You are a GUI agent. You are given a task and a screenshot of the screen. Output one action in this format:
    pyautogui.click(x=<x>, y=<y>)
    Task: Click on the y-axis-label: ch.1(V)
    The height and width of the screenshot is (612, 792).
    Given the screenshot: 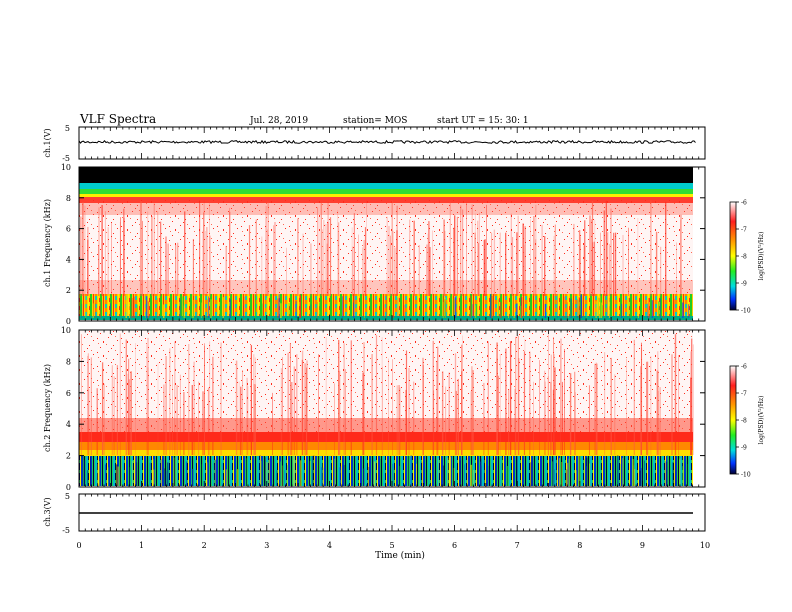 What is the action you would take?
    pyautogui.click(x=47, y=142)
    